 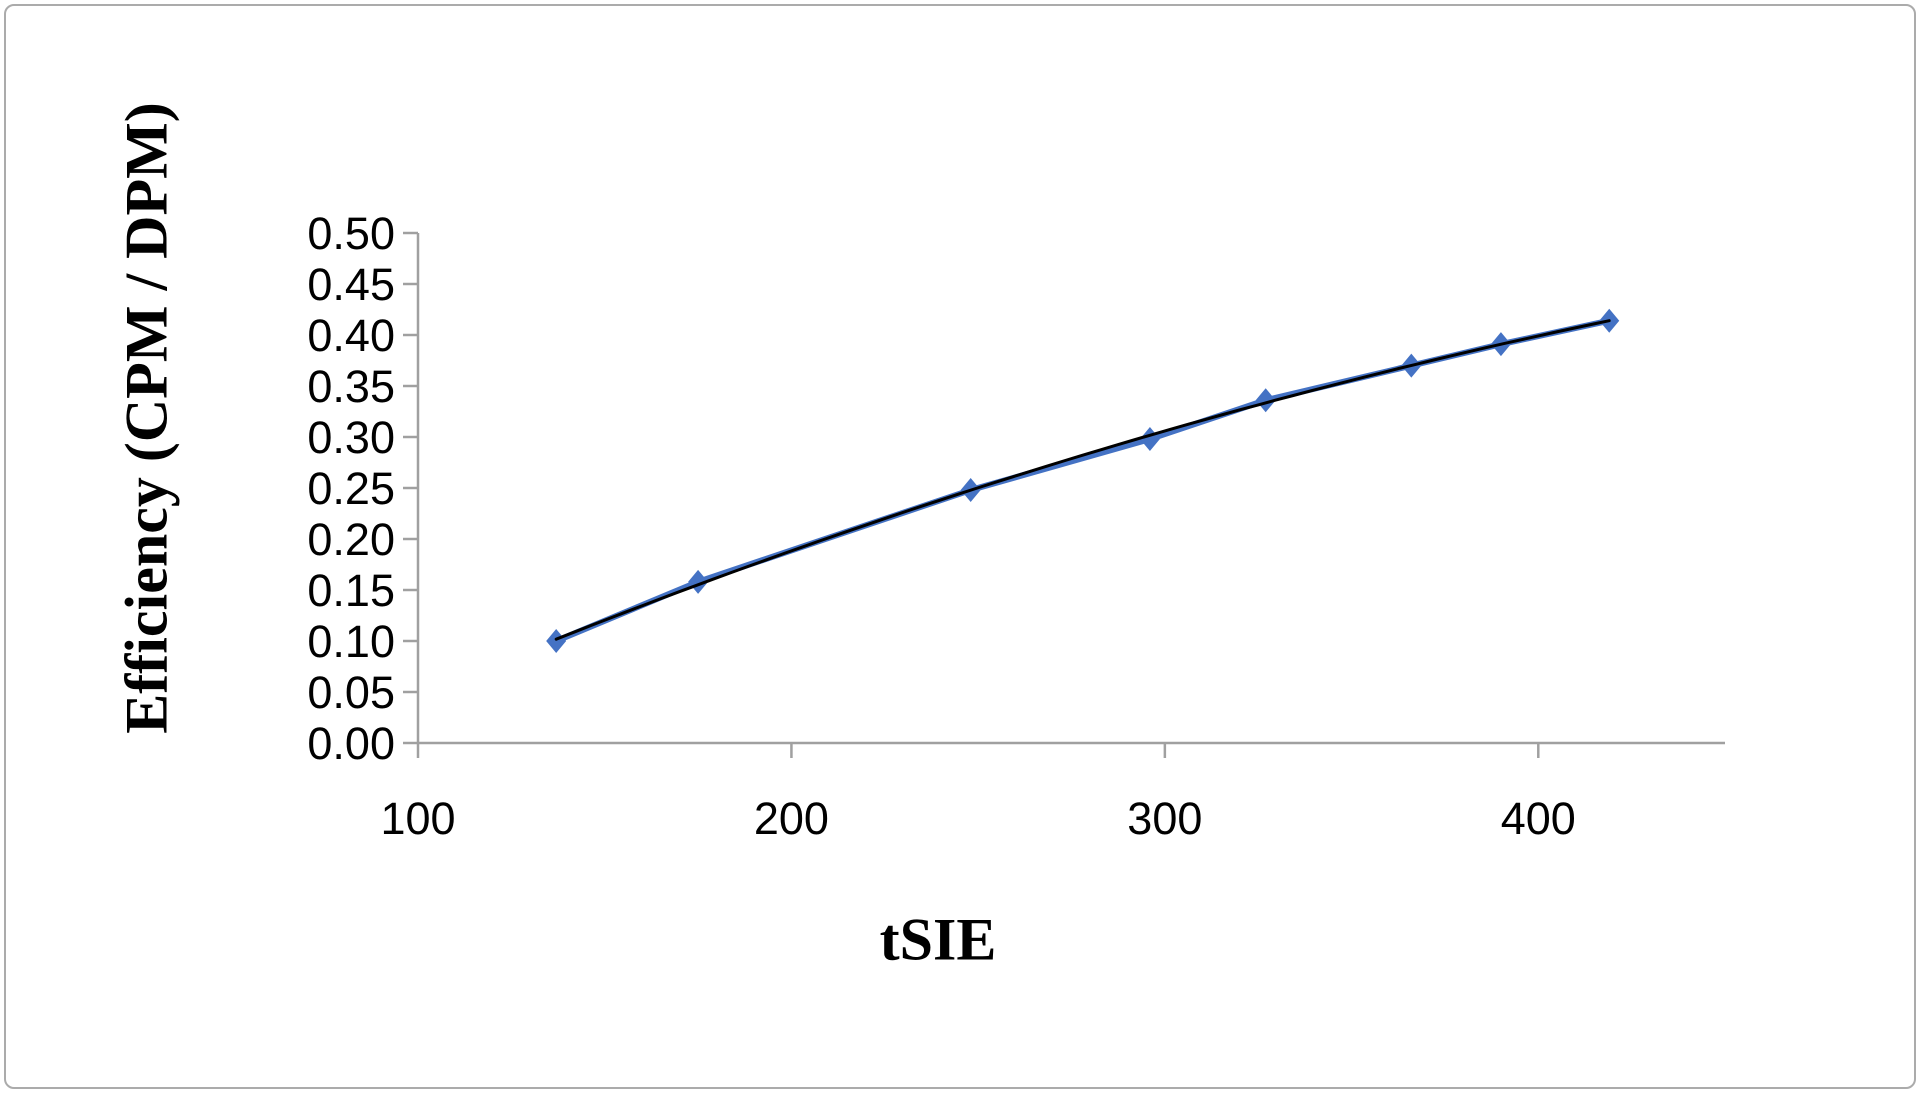 What do you see at coordinates (938, 939) in the screenshot?
I see `x-axis-title: tSIE` at bounding box center [938, 939].